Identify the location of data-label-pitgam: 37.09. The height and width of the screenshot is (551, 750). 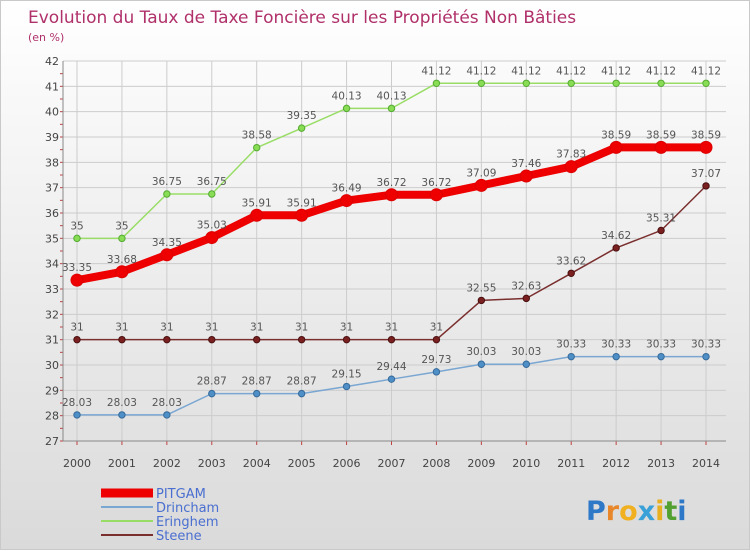
(481, 173).